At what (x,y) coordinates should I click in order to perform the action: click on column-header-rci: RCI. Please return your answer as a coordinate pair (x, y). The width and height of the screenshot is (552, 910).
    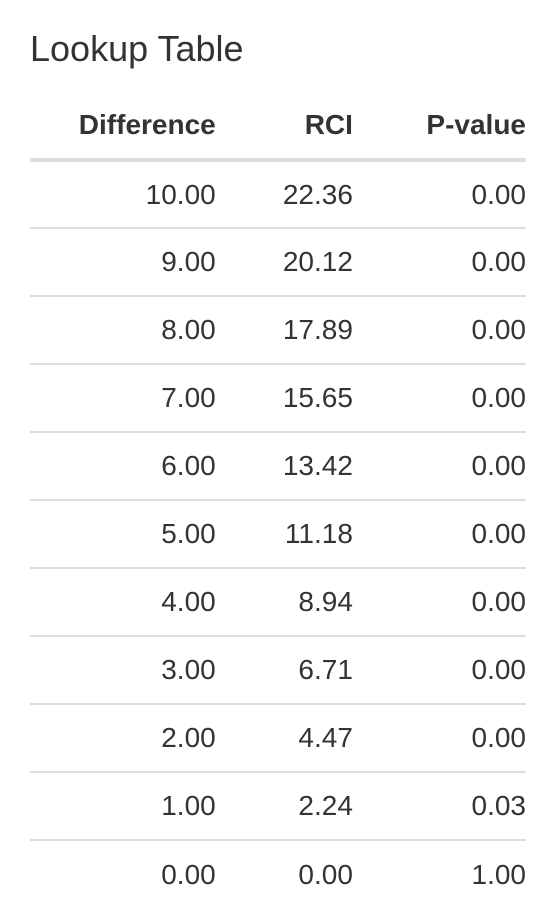
    Looking at the image, I should click on (284, 127).